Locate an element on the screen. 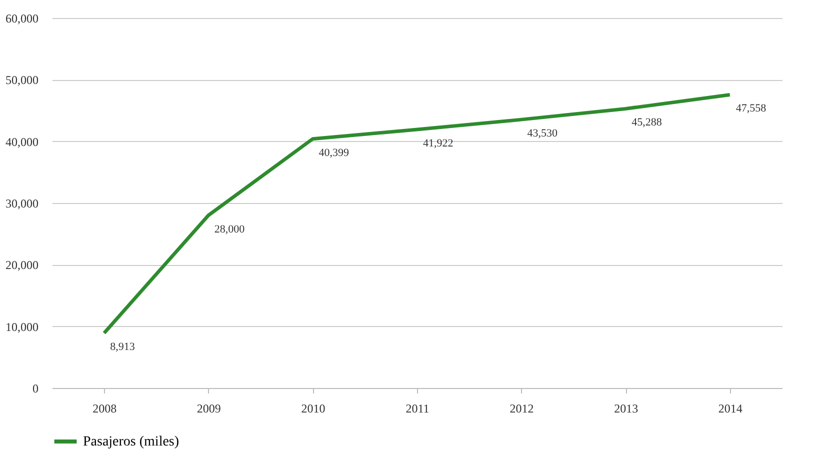  y-tick-label: 40,000 is located at coordinates (22, 141).